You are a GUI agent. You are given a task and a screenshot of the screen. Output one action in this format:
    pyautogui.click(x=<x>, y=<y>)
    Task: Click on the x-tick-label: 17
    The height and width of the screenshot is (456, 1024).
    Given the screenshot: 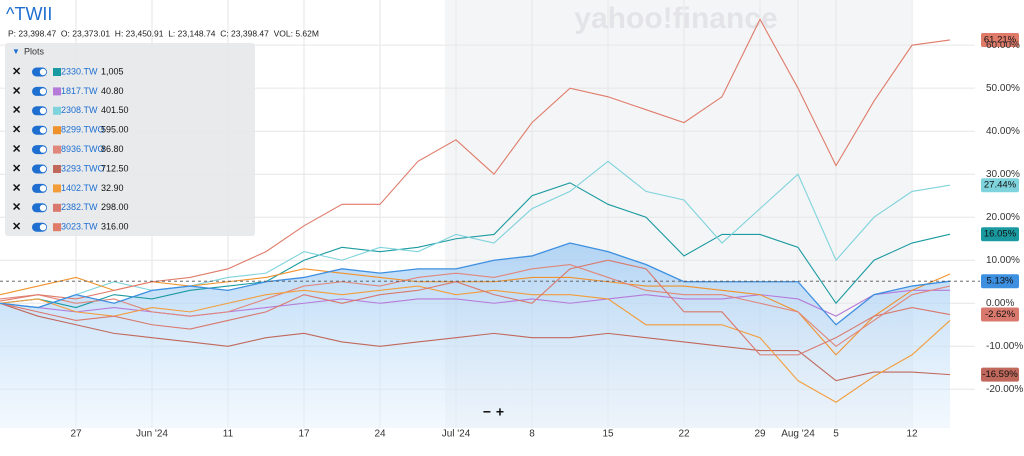 What is the action you would take?
    pyautogui.click(x=304, y=434)
    